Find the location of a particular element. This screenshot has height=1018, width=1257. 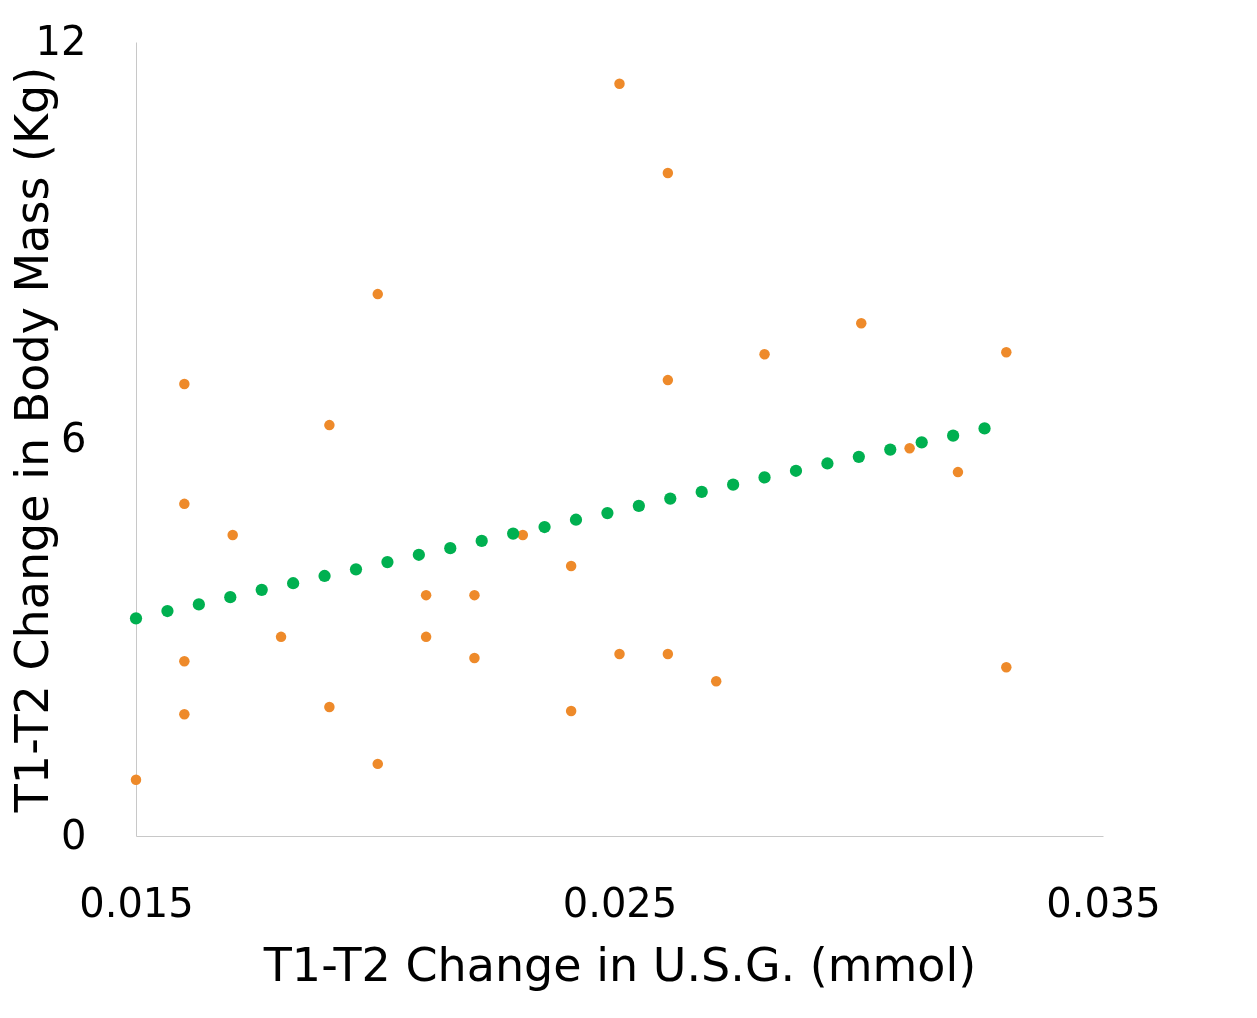

y-tick-label: 6 is located at coordinates (74, 437).